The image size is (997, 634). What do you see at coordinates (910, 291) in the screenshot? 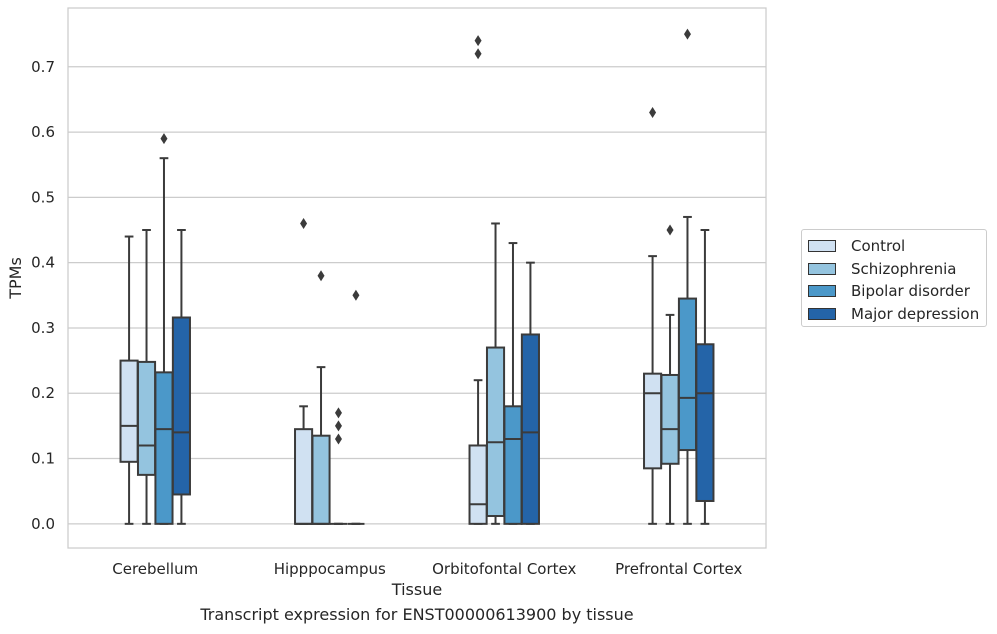
I see `legend-label: Bipolar disorder` at bounding box center [910, 291].